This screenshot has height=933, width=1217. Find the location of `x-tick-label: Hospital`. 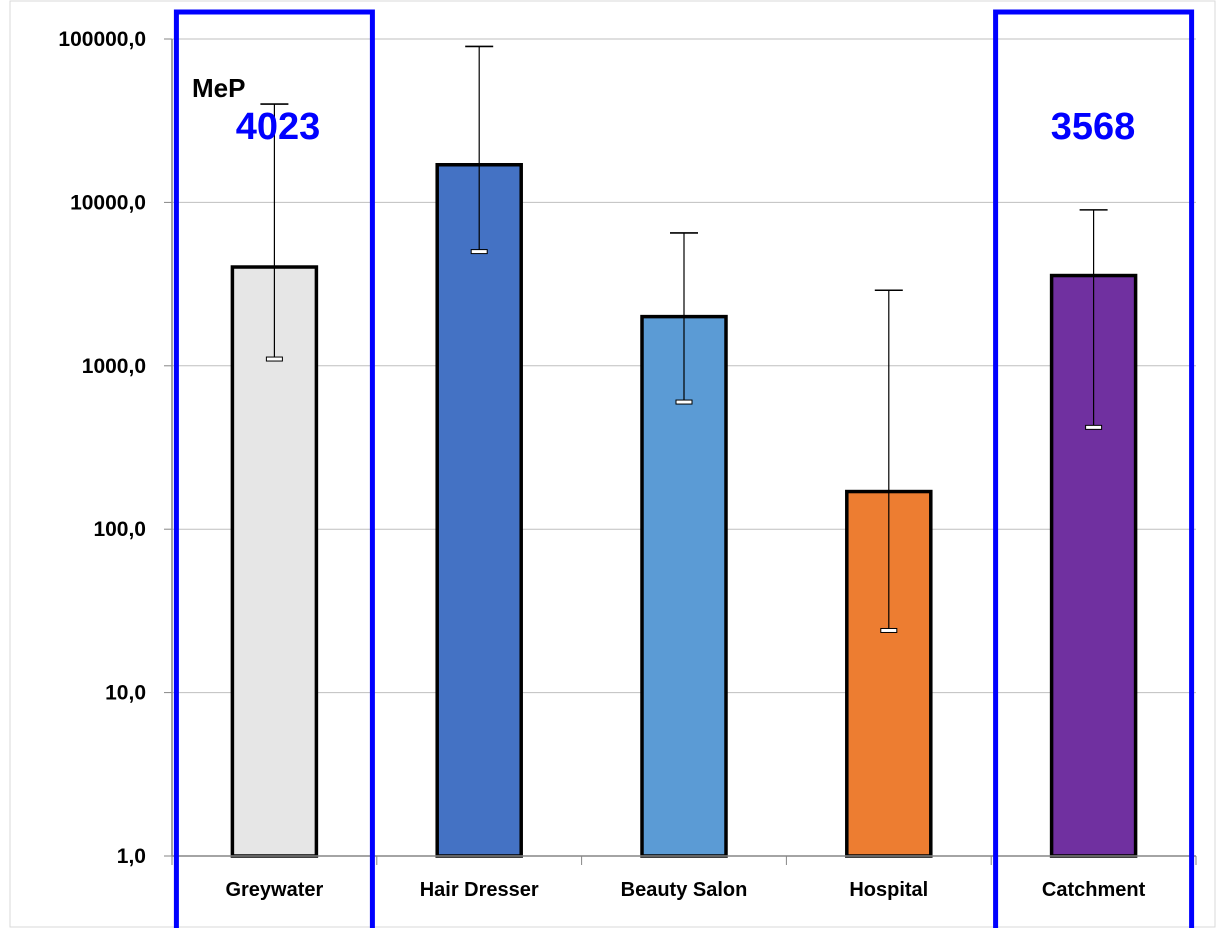

x-tick-label: Hospital is located at coordinates (888, 890).